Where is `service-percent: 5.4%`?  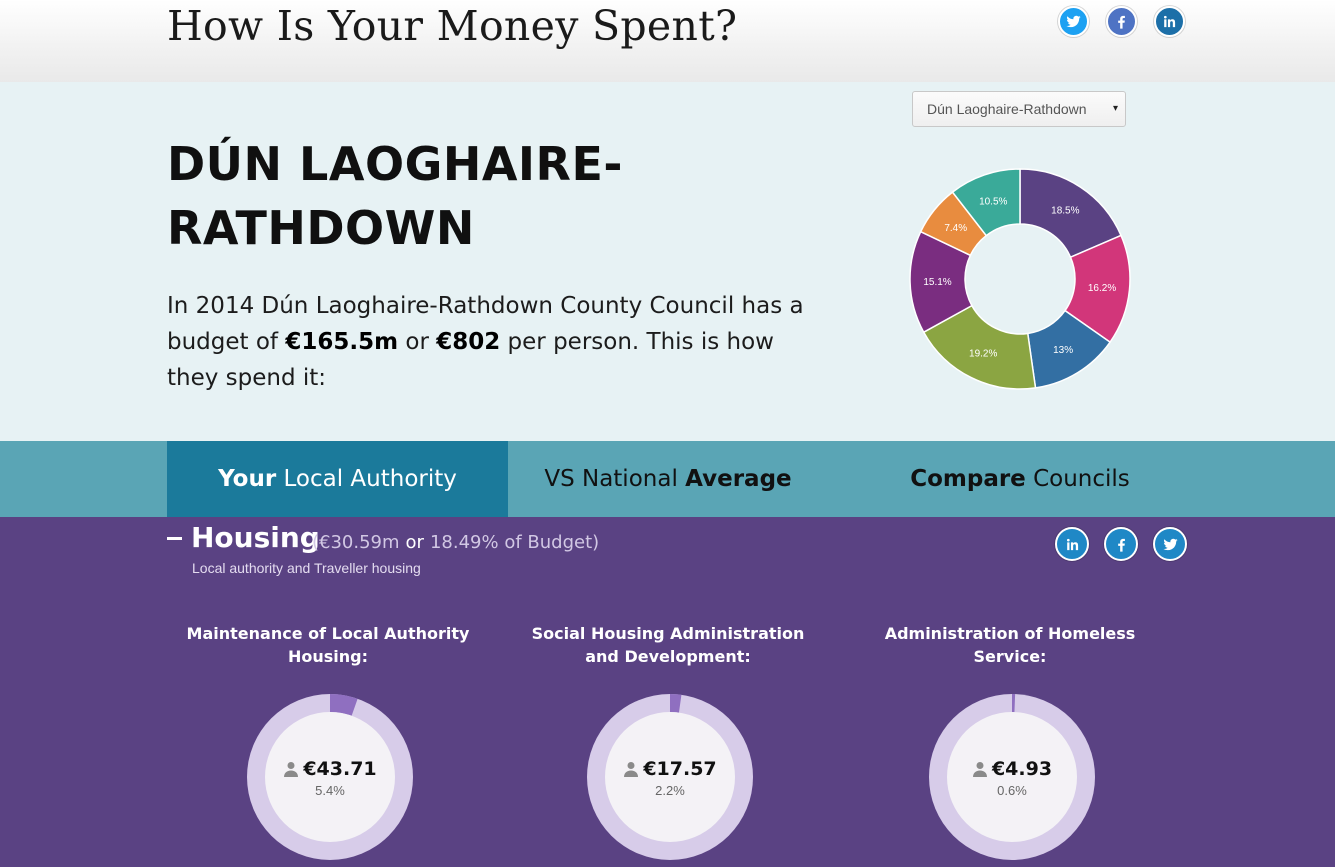 service-percent: 5.4% is located at coordinates (330, 790).